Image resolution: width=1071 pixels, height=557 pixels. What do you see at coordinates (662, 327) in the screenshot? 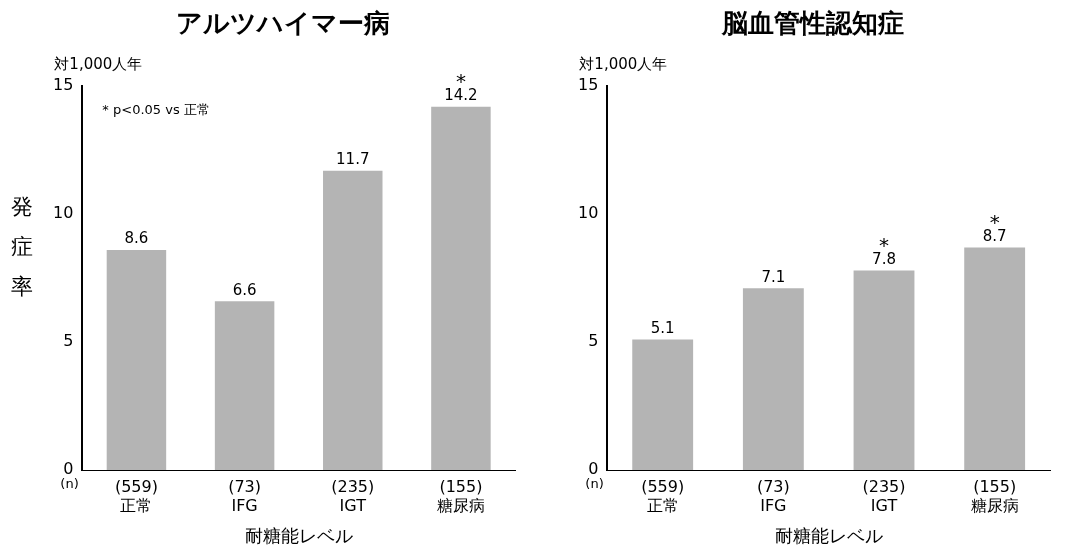
I see `data-label: 5.1` at bounding box center [662, 327].